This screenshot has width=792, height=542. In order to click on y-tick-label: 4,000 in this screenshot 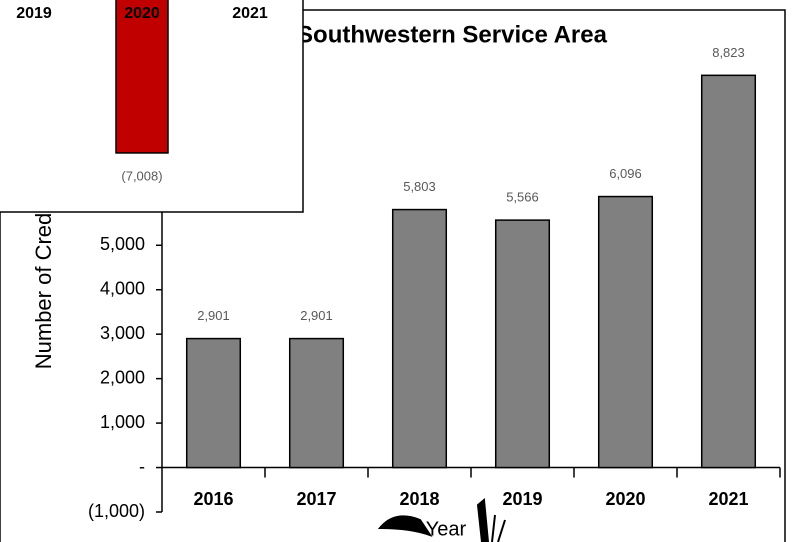, I will do `click(122, 288)`.